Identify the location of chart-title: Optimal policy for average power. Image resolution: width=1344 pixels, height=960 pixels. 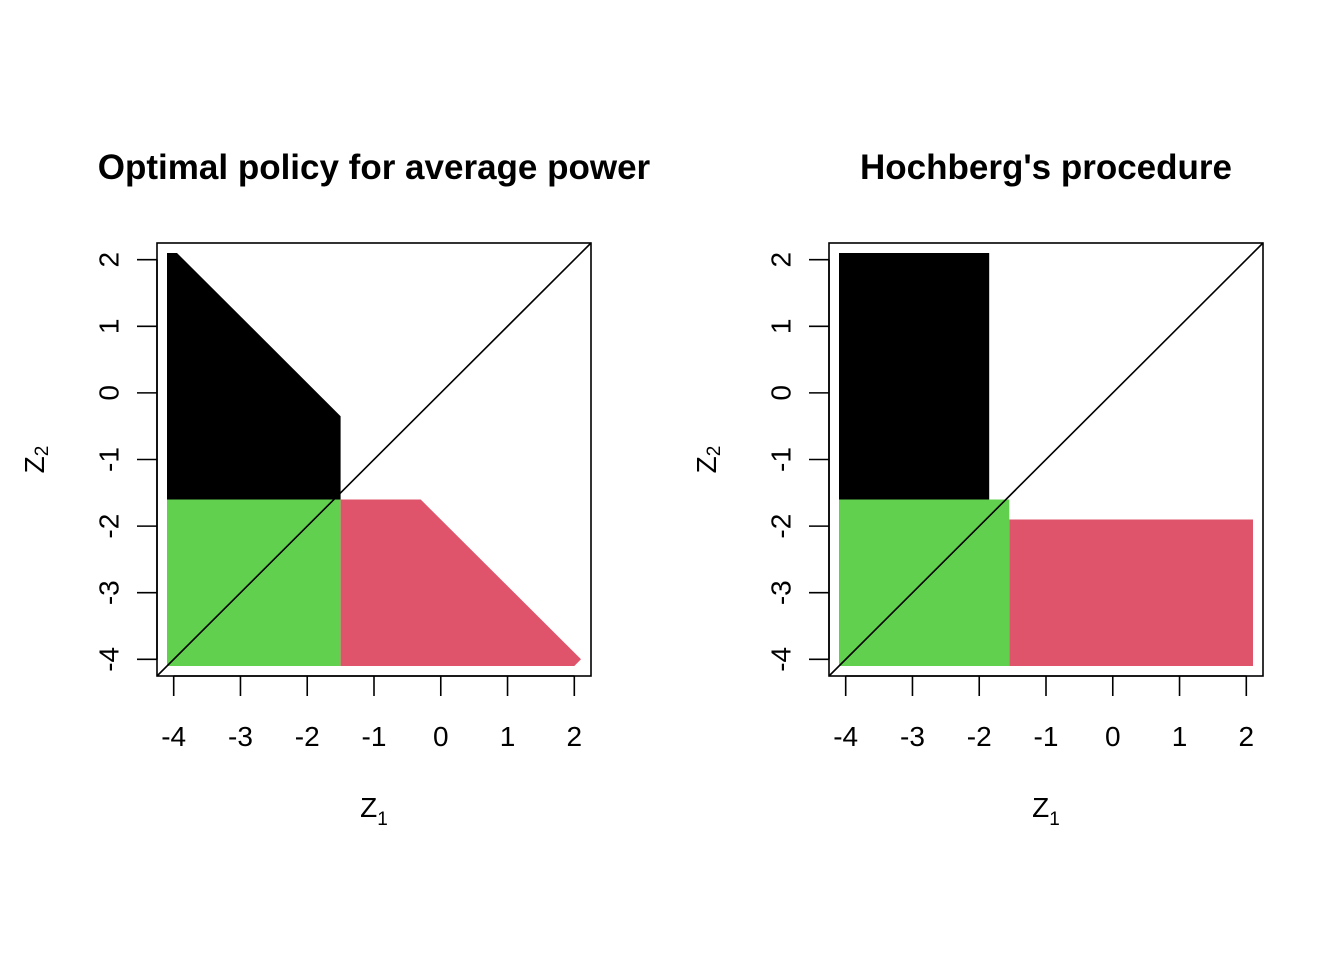
(374, 167).